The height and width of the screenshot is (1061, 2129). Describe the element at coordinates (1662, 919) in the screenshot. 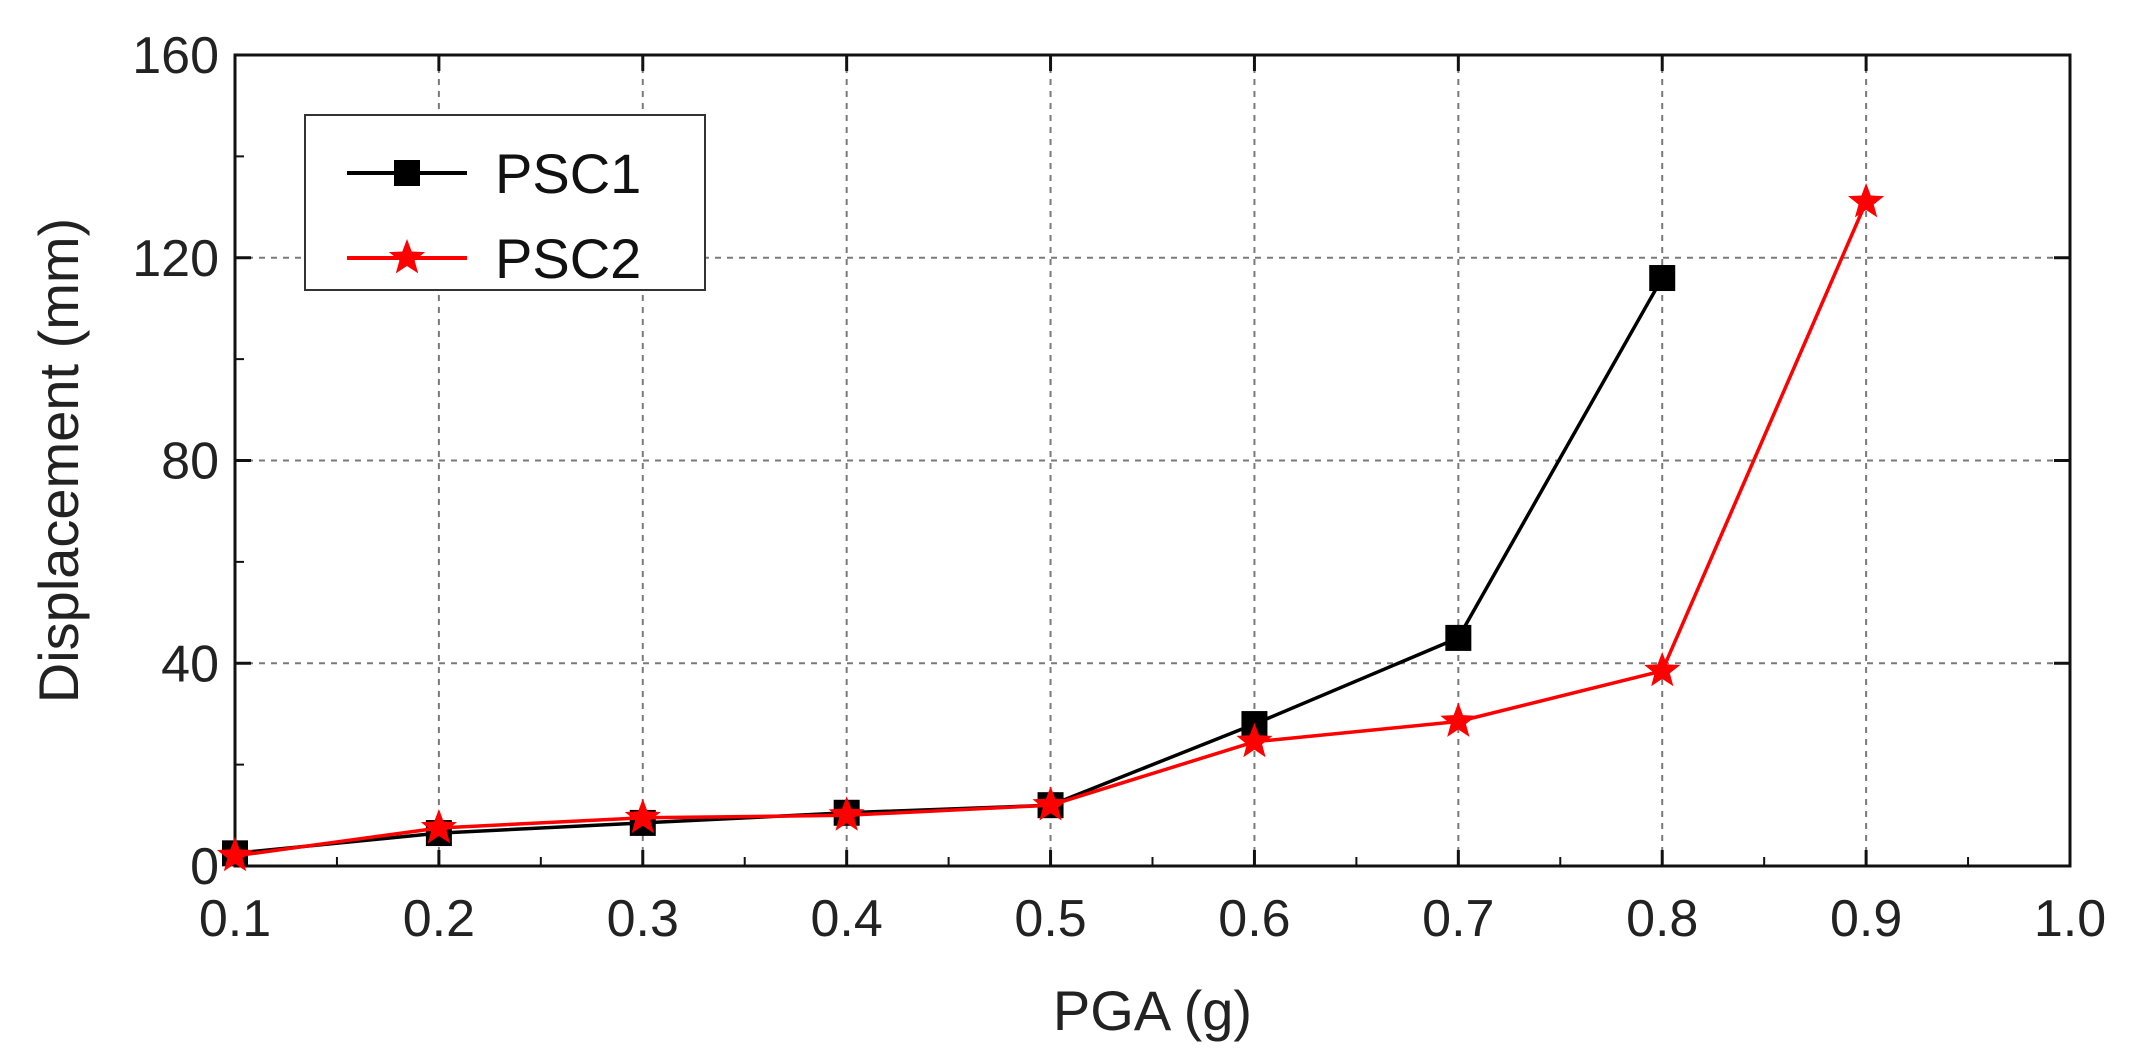

I see `x-tick-label: 0.8` at that location.